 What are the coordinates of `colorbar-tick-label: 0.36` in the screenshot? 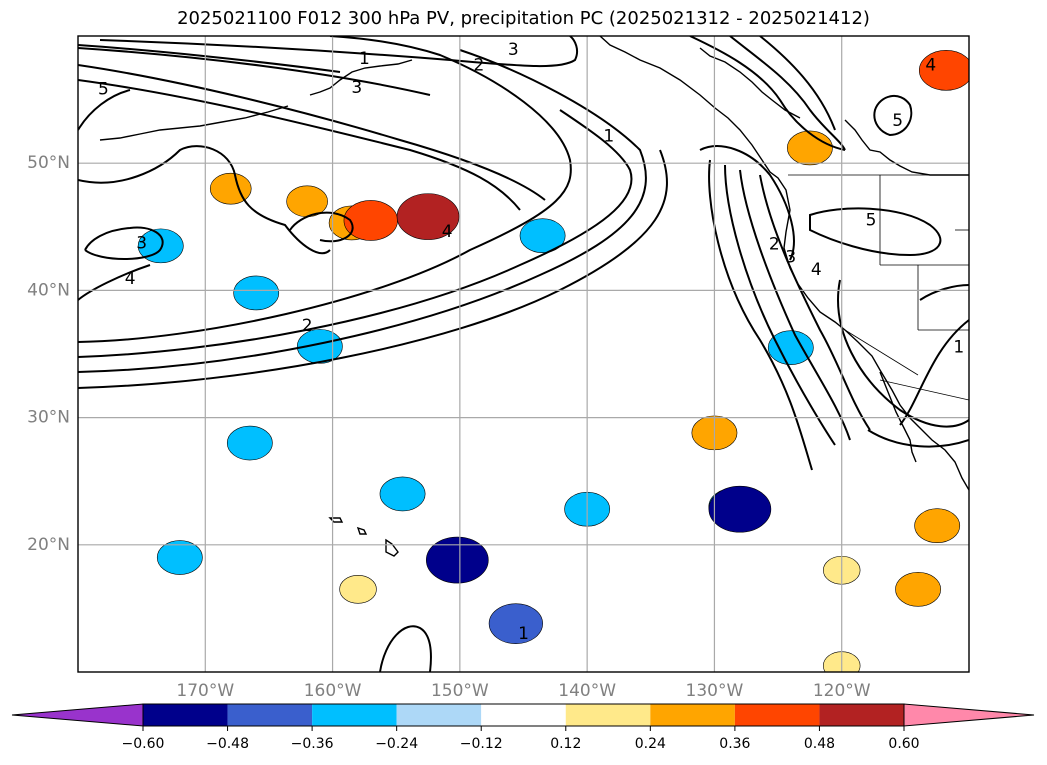 It's located at (734, 744).